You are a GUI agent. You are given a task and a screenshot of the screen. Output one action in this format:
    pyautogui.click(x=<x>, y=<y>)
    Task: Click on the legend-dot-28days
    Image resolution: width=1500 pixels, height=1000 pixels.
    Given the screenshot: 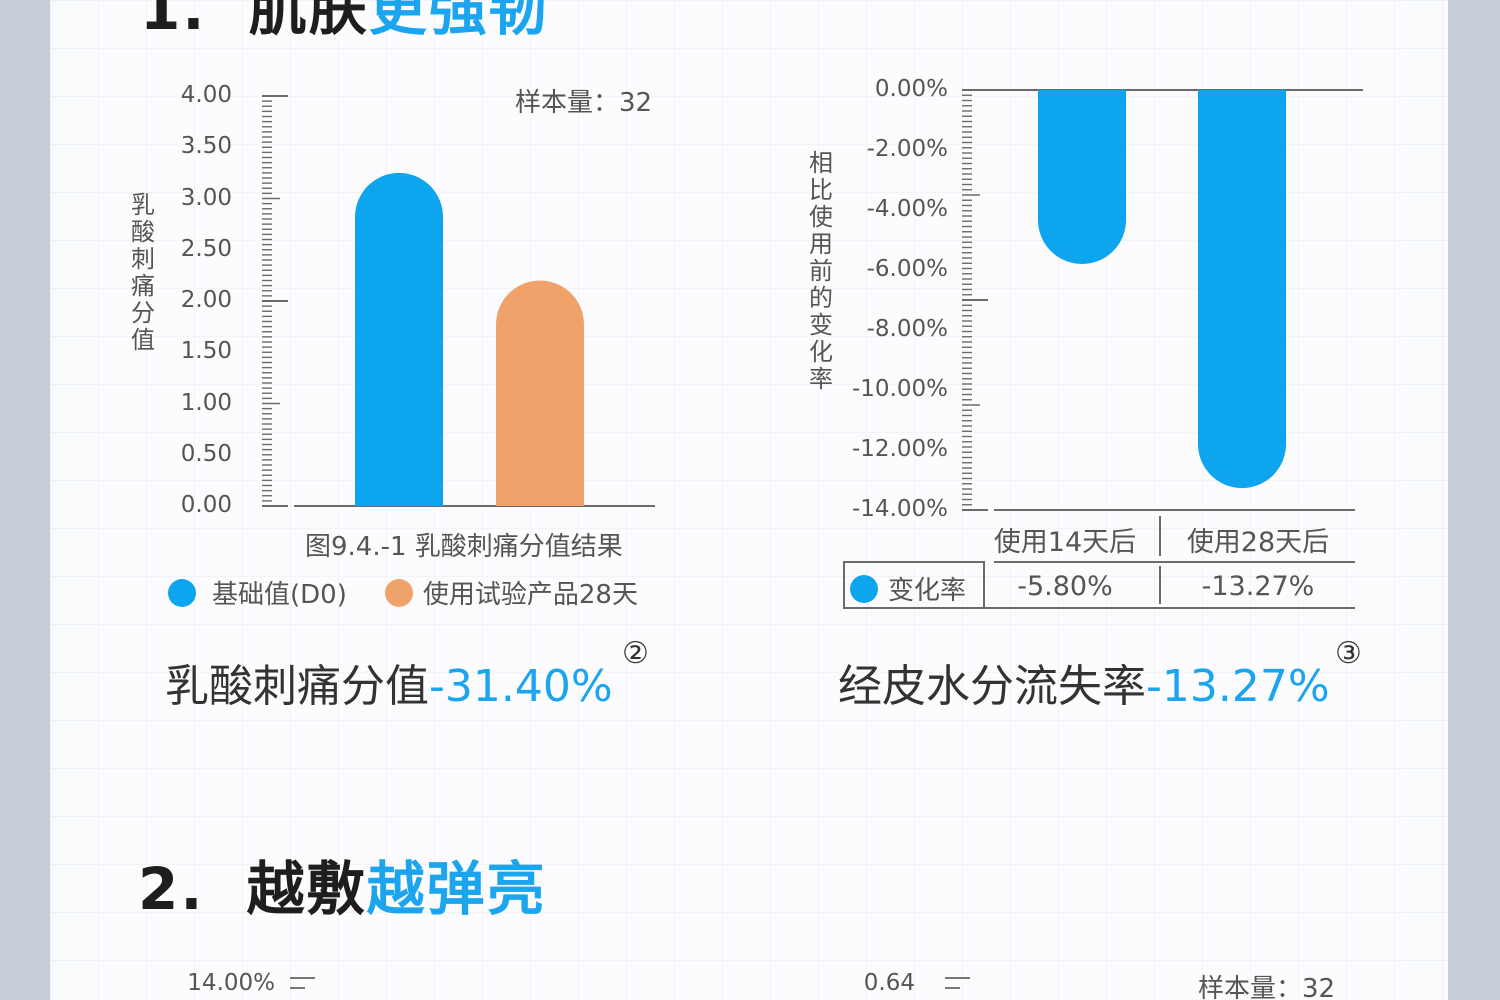 What is the action you would take?
    pyautogui.click(x=398, y=592)
    